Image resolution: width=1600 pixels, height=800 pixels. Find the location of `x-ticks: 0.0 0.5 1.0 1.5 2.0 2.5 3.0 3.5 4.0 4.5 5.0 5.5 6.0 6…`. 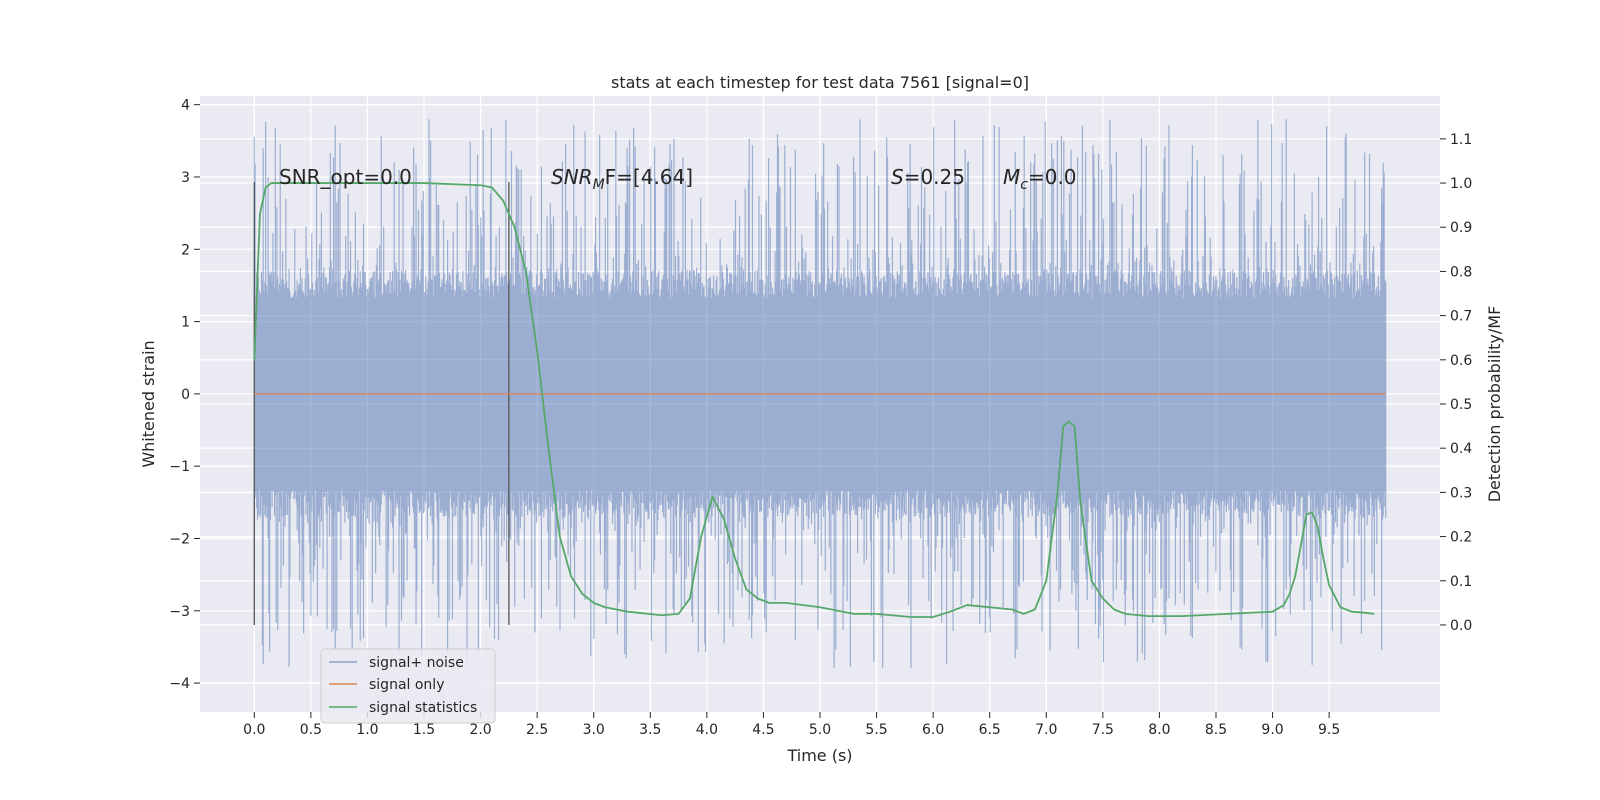

x-ticks: 0.0 0.5 1.0 1.5 2.0 2.5 3.0 3.5 4.0 4.5 5.0 5.5 6.0 6… is located at coordinates (791, 725).